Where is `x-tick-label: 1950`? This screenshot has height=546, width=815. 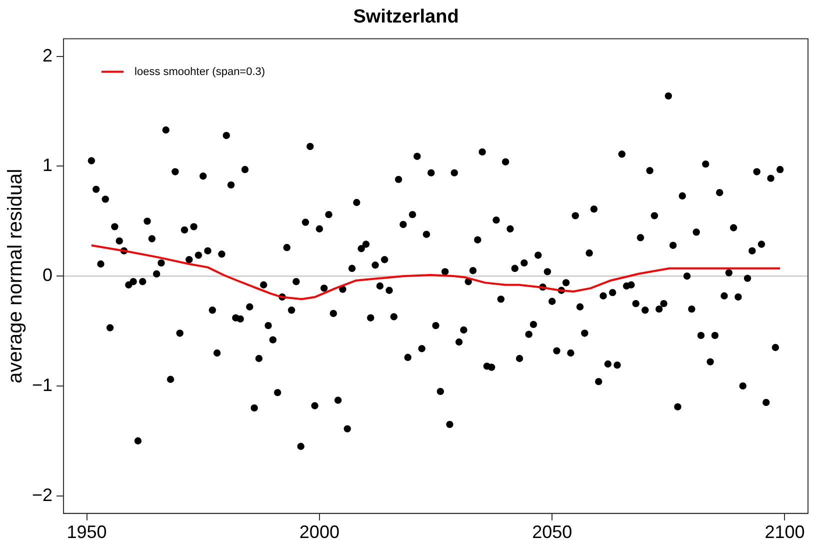
x-tick-label: 1950 is located at coordinates (86, 532).